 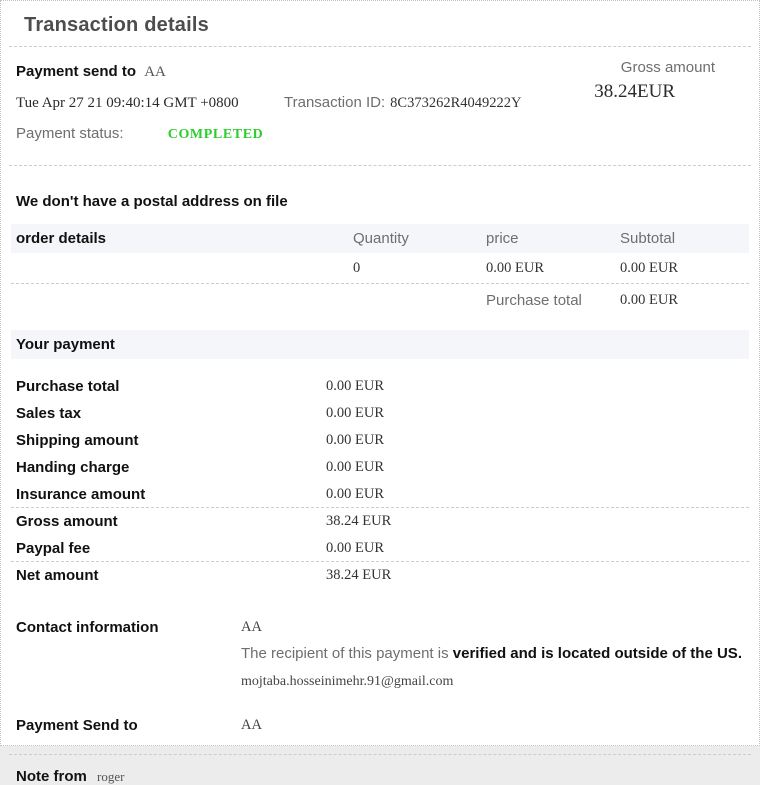 I want to click on note-from-label: Note from, so click(x=51, y=776).